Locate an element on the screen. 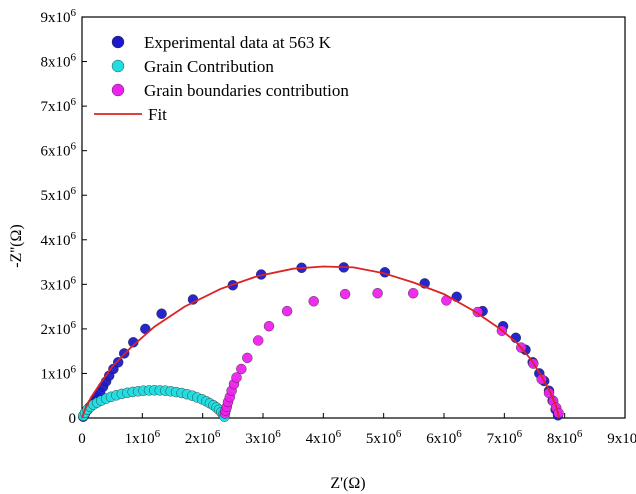 The height and width of the screenshot is (494, 636). series-grain-boundaries-contribution is located at coordinates (391, 353).